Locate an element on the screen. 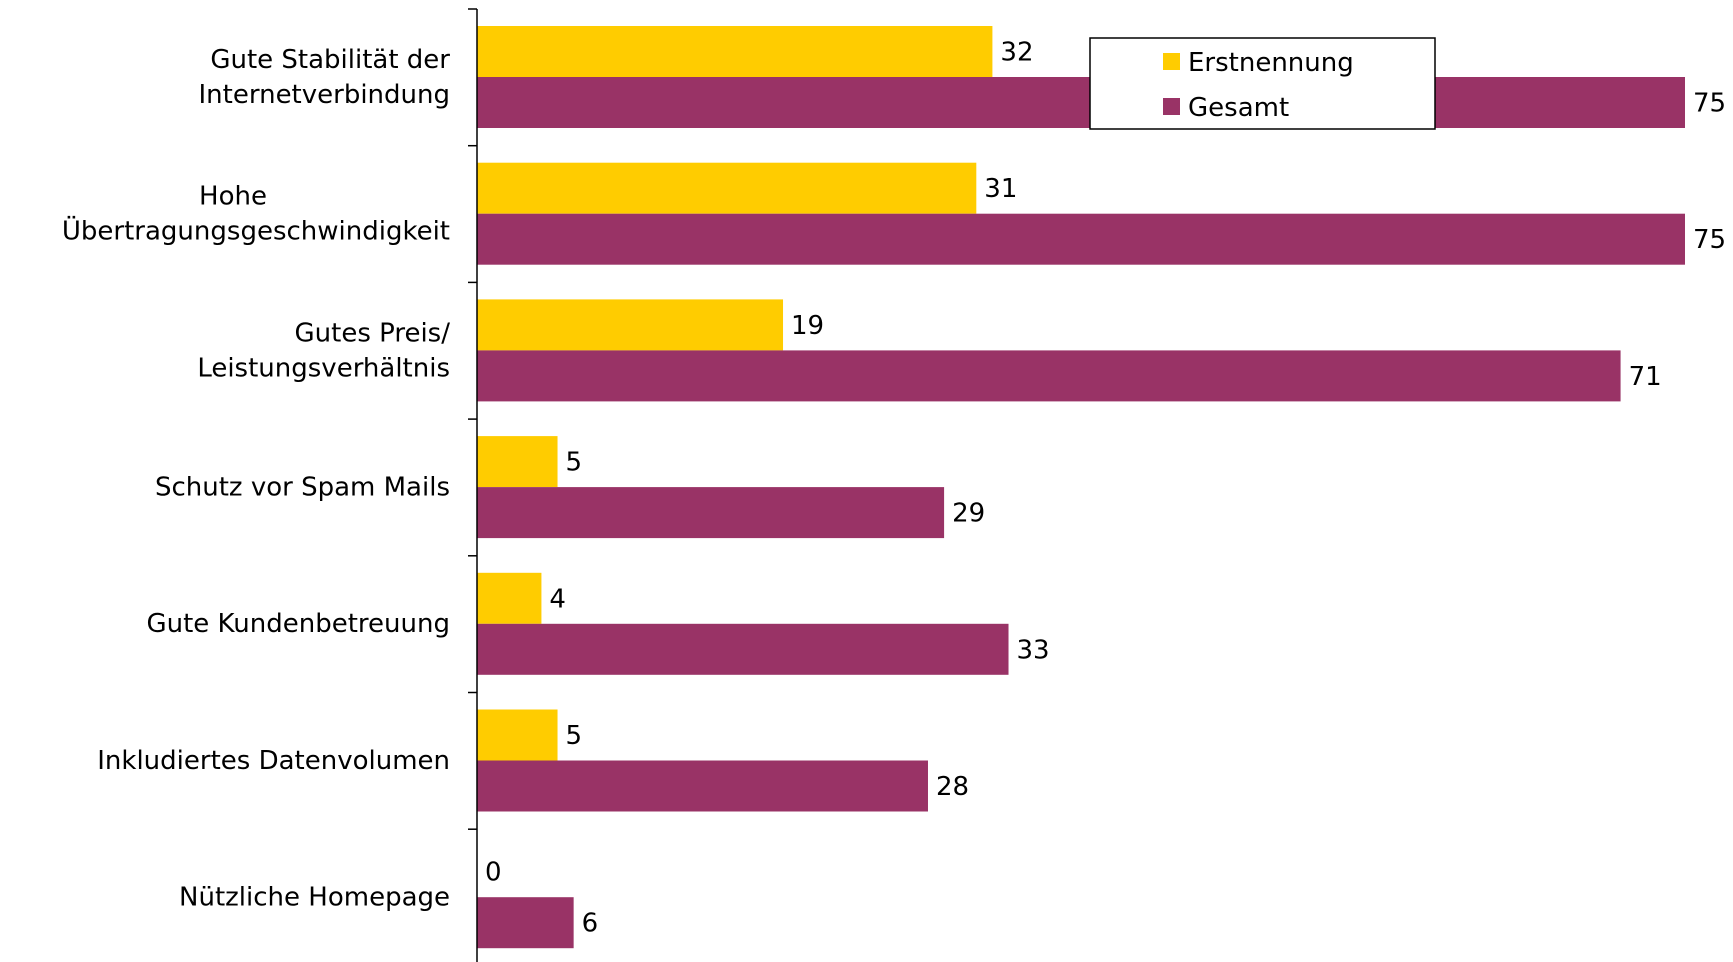  category-label: Übertragungsgeschwindigkeit is located at coordinates (256, 231).